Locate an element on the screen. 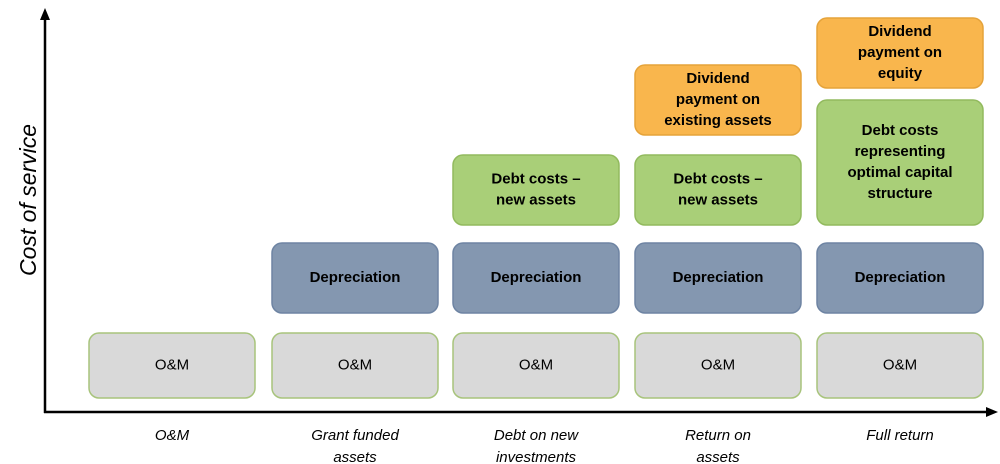 This screenshot has height=464, width=1000. block-label: structure is located at coordinates (899, 193).